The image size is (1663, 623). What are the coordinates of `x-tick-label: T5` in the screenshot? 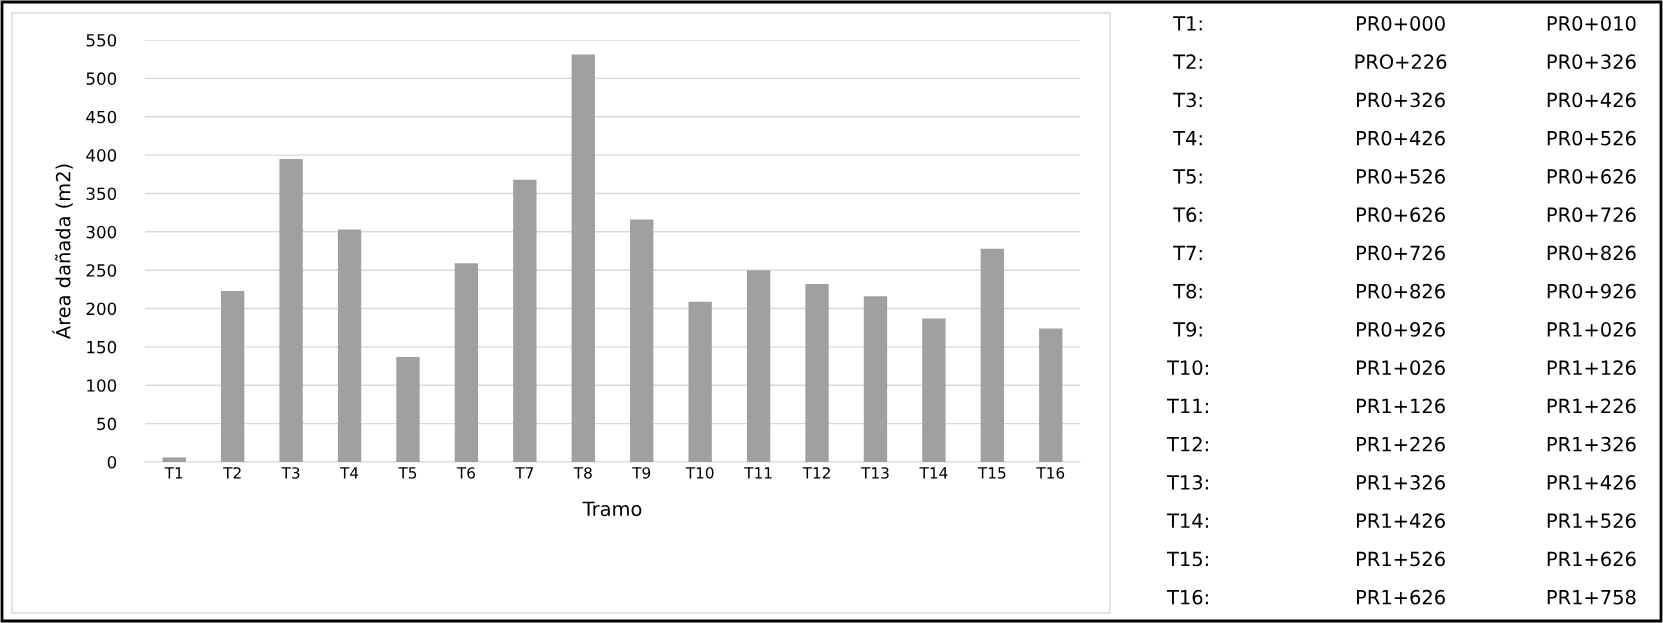 It's located at (407, 473).